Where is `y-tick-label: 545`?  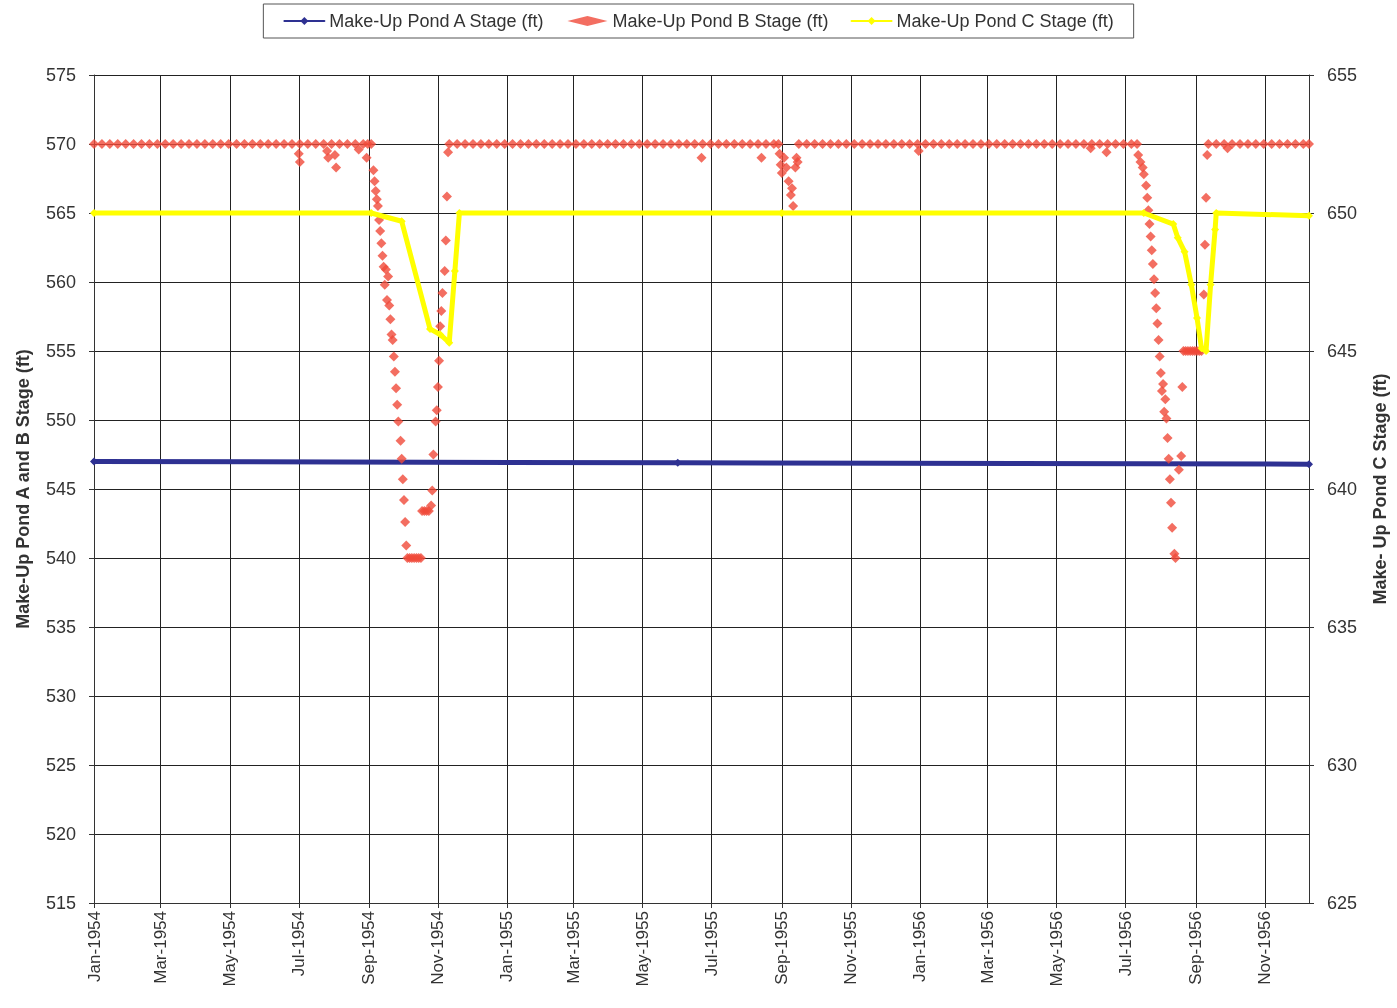 y-tick-label: 545 is located at coordinates (60, 489).